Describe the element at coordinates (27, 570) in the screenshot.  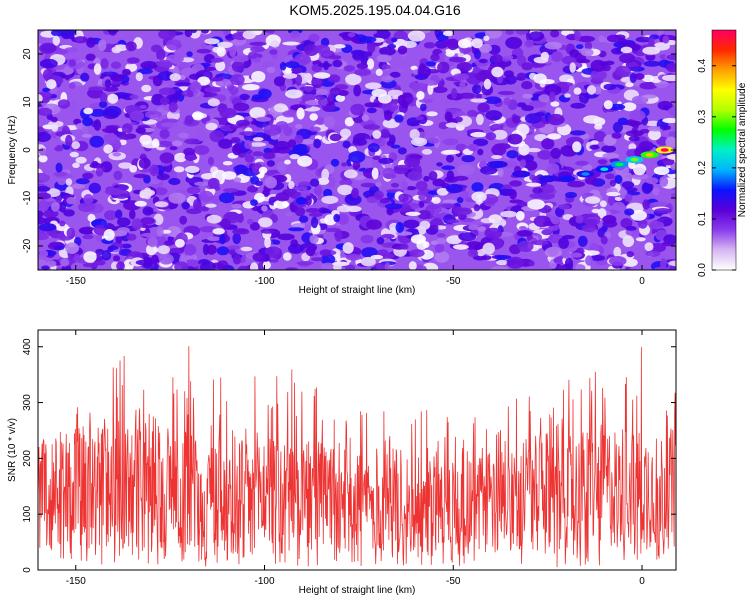
I see `snr-y-tick-label: 0` at that location.